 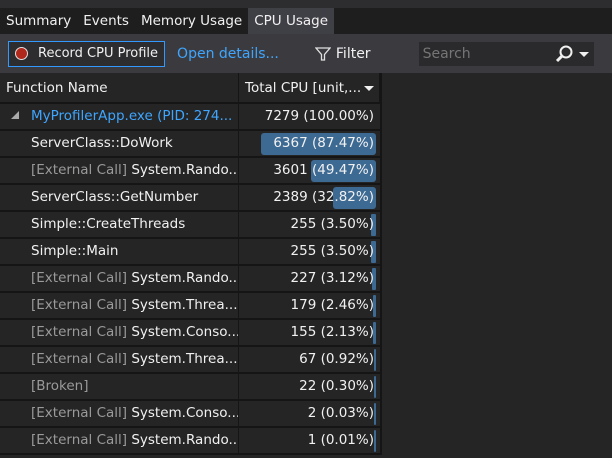 I want to click on function-name-cell: [Broken], so click(x=119, y=386).